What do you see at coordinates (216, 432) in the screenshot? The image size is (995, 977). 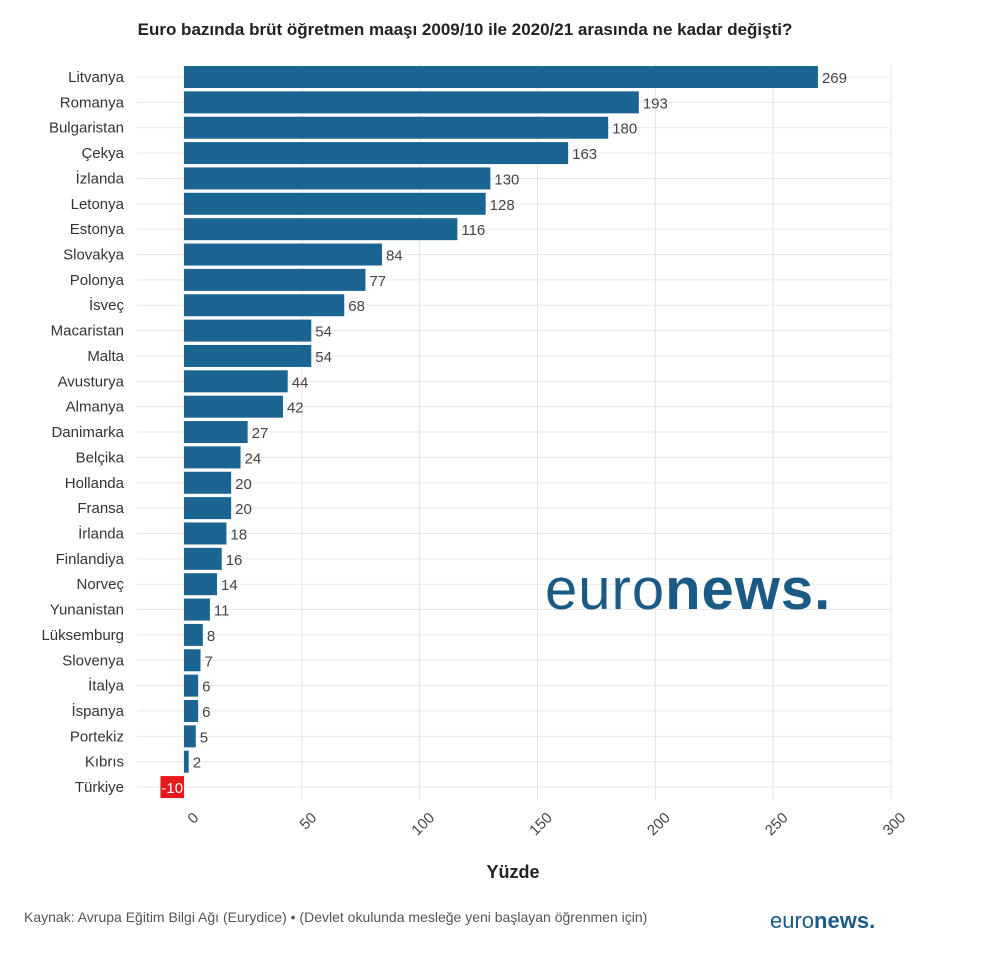 I see `bar-Danimarka` at bounding box center [216, 432].